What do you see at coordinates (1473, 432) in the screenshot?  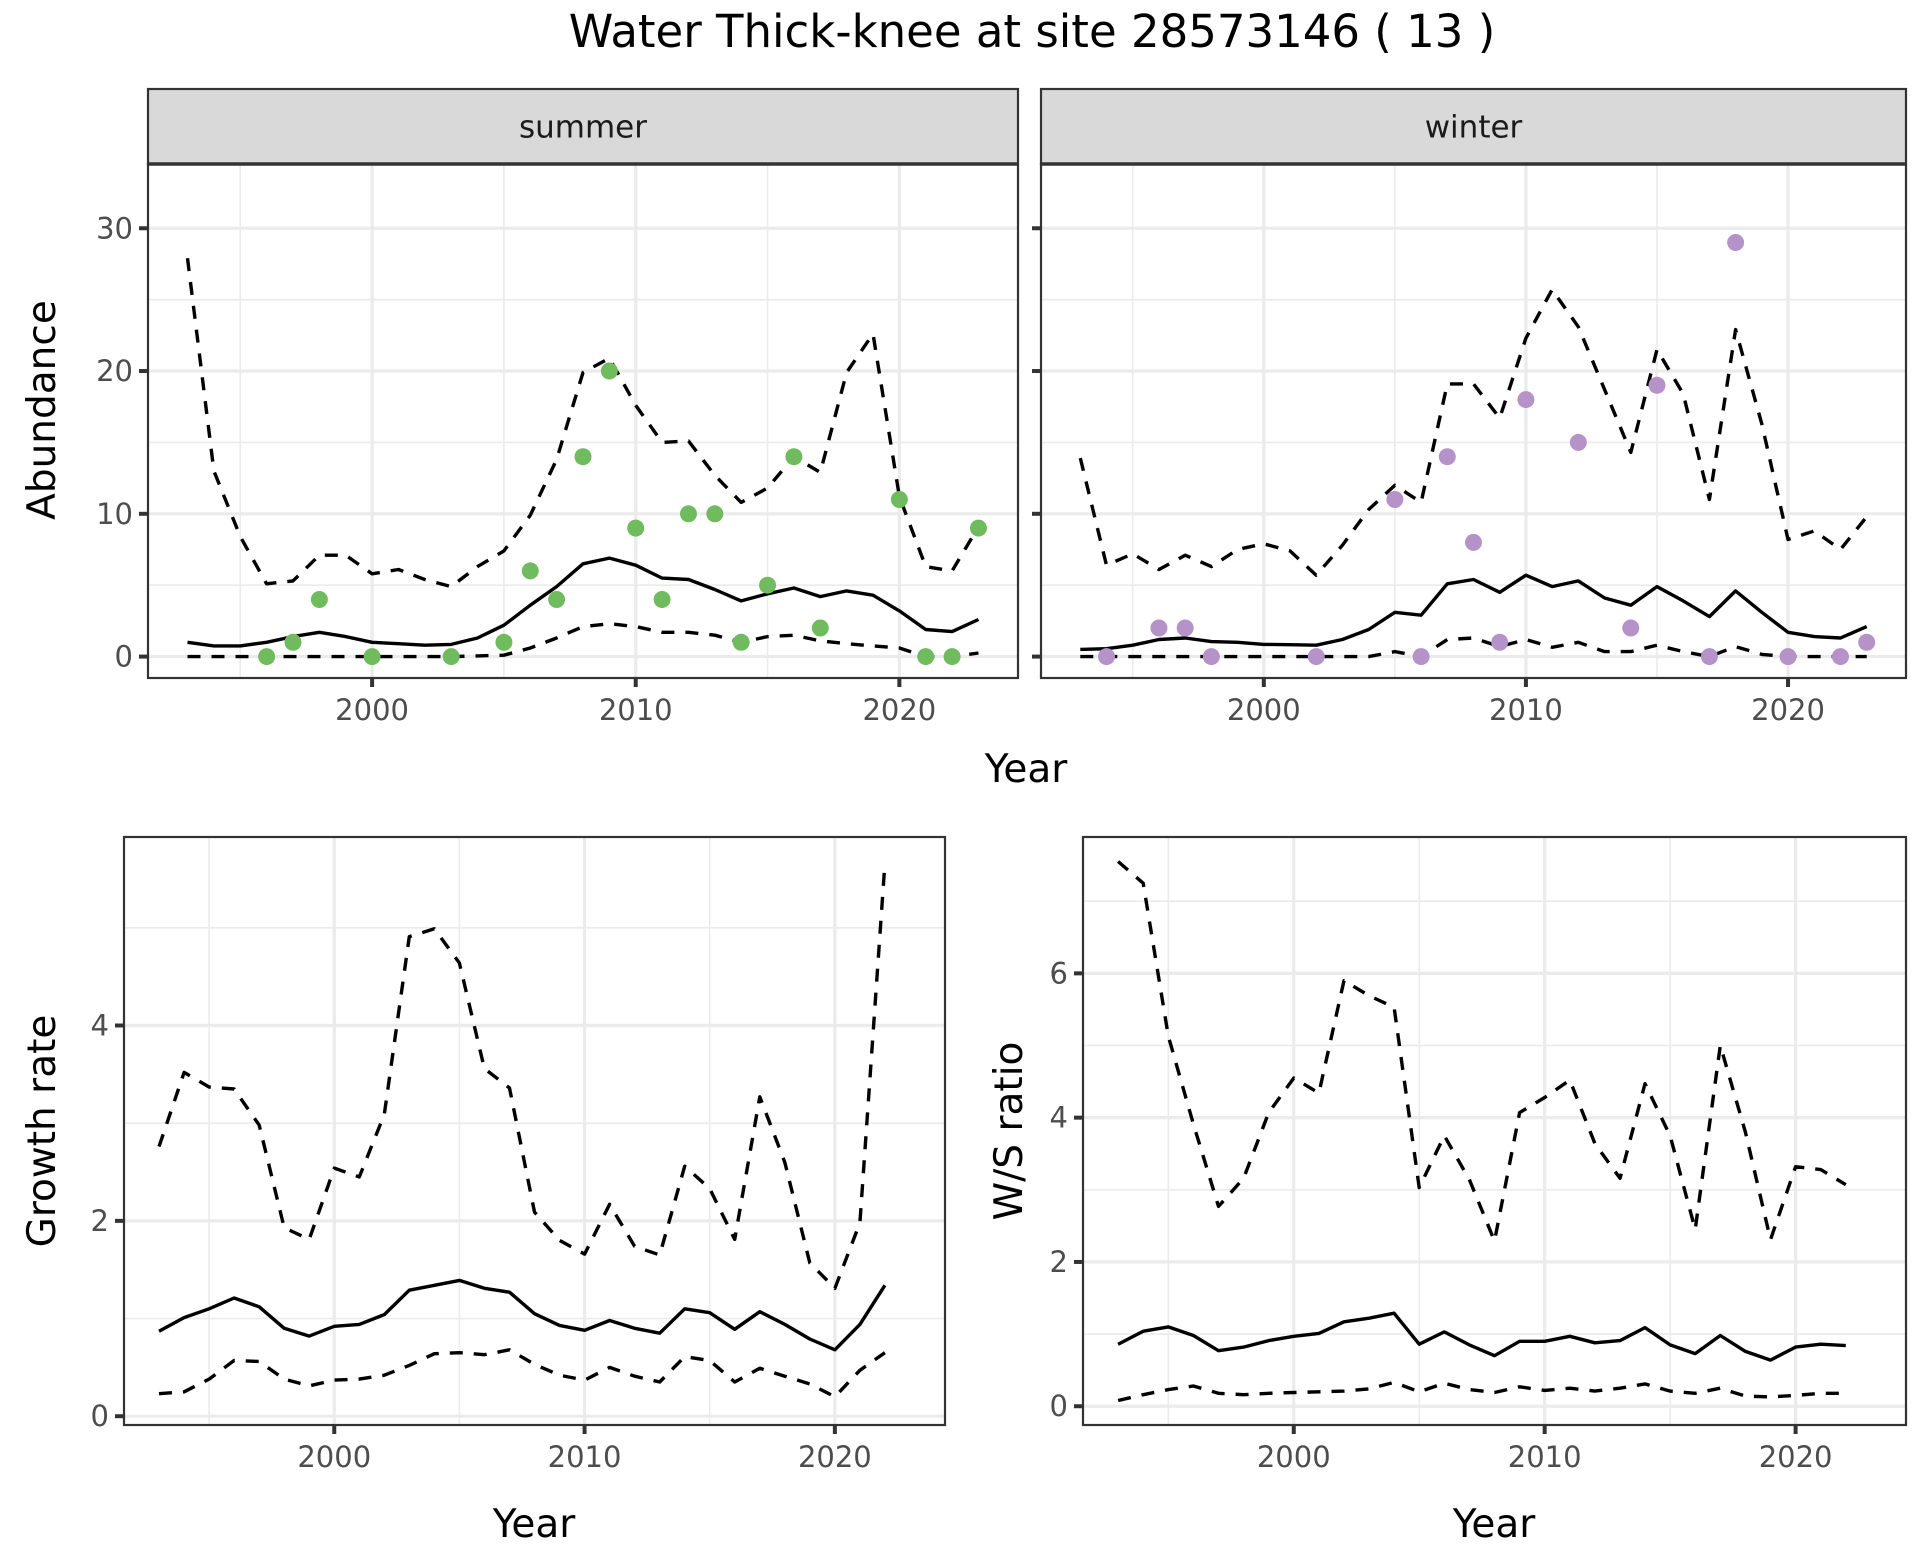 I see `abundance-winter-line-upper` at bounding box center [1473, 432].